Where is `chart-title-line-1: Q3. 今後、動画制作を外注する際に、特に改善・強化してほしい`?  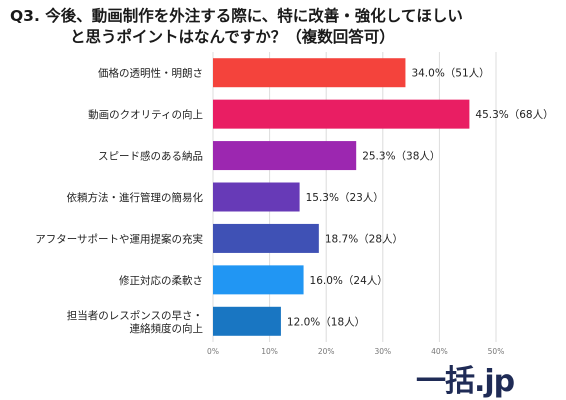 chart-title-line-1: Q3. 今後、動画制作を外注する際に、特に改善・強化してほしい is located at coordinates (236, 16).